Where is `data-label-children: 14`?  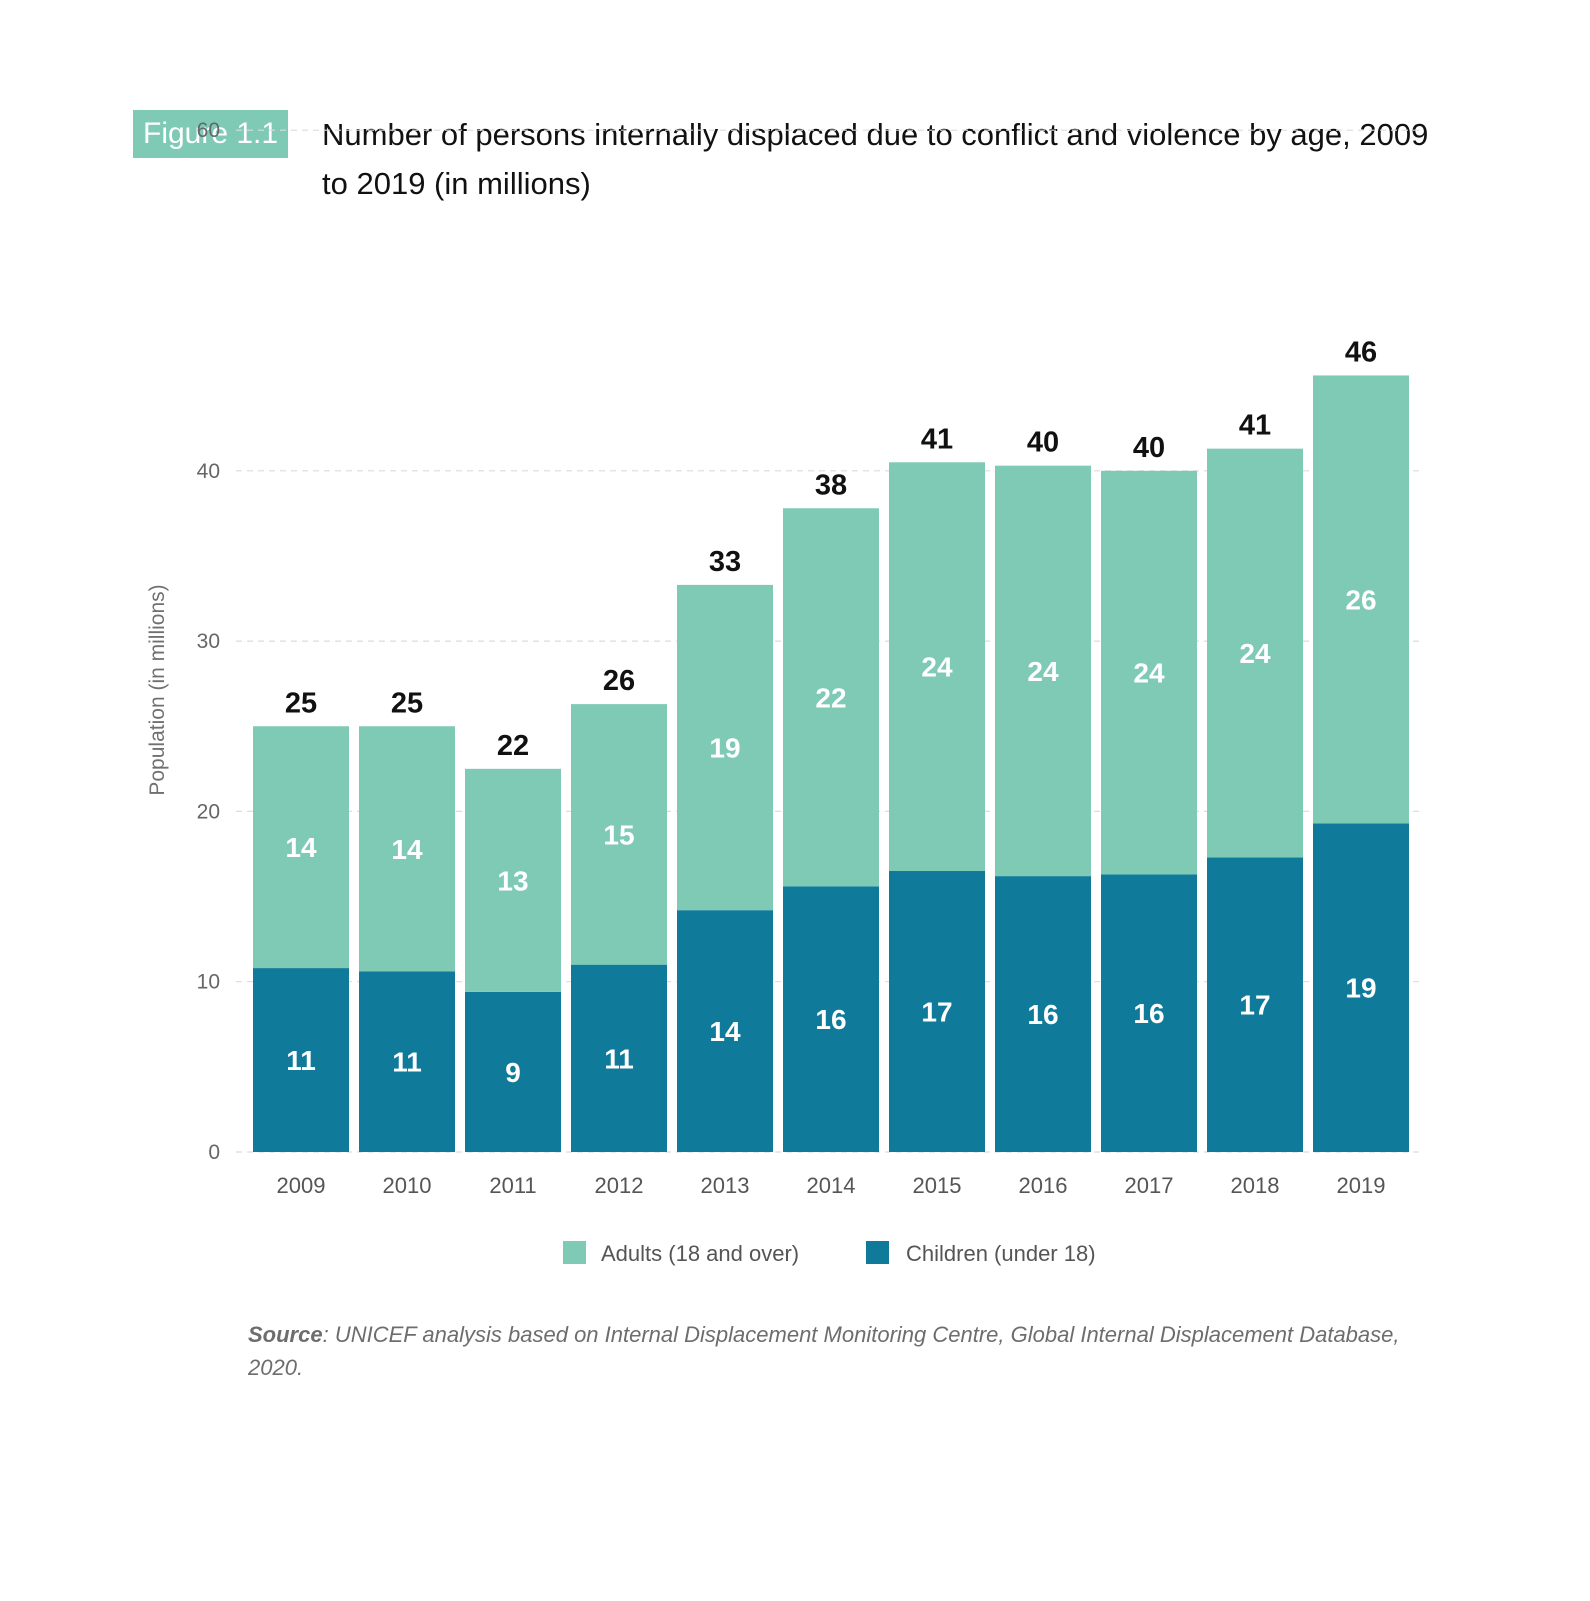 data-label-children: 14 is located at coordinates (725, 1031).